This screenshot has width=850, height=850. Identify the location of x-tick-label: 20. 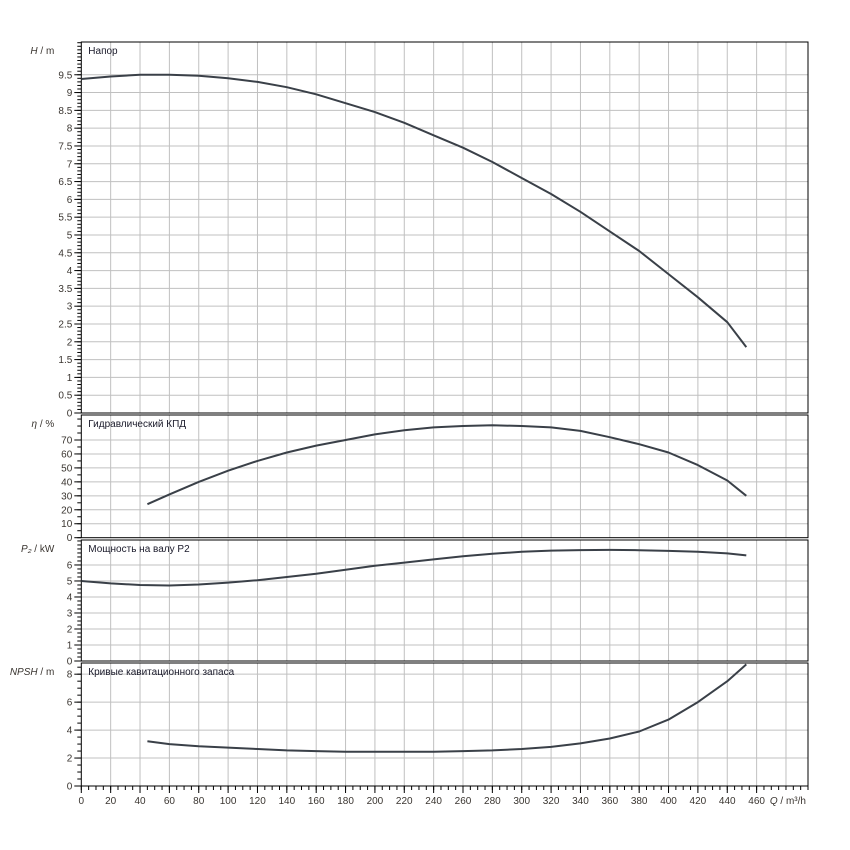
(111, 801).